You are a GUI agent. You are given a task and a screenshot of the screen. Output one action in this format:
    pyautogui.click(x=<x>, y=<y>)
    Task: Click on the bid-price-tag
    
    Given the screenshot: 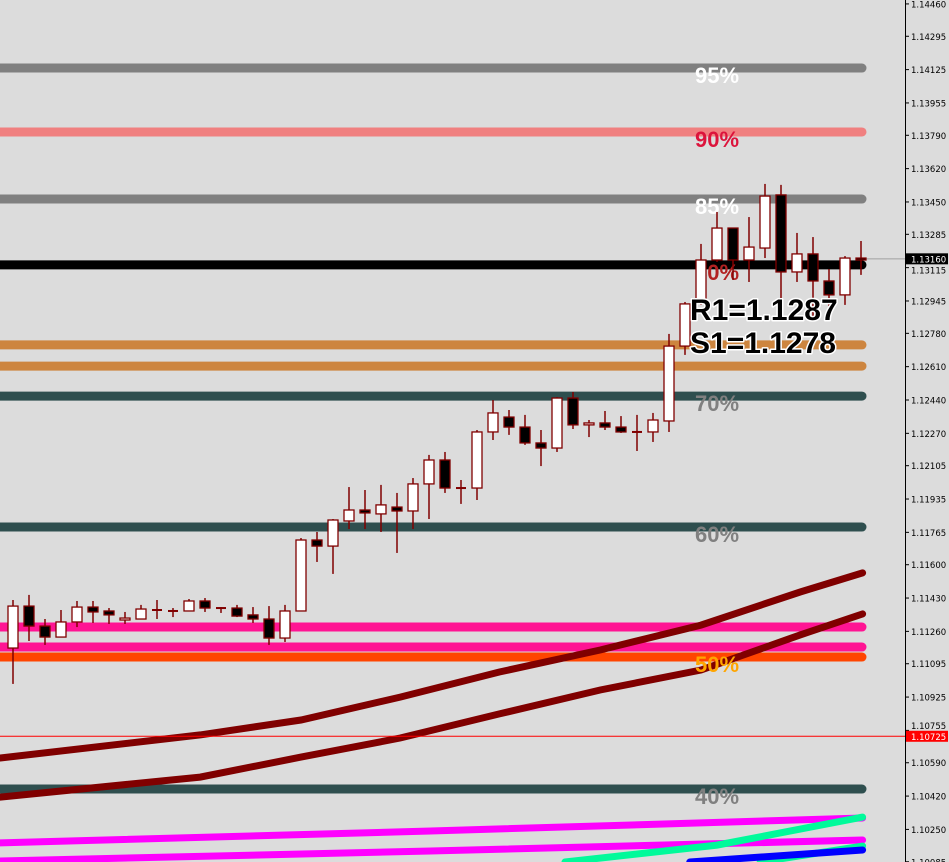 What is the action you would take?
    pyautogui.click(x=927, y=259)
    